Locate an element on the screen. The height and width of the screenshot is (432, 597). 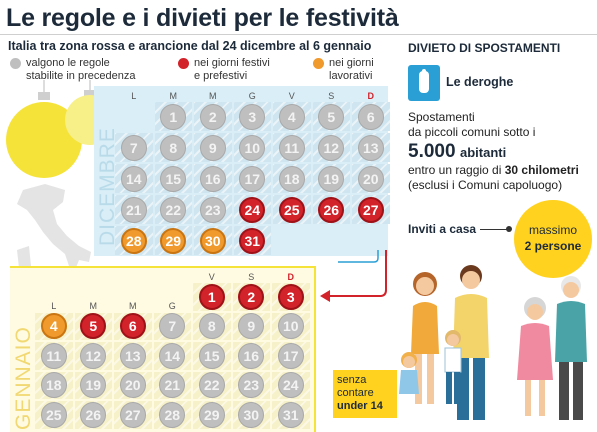
january-day-7: 7 is located at coordinates (172, 326).